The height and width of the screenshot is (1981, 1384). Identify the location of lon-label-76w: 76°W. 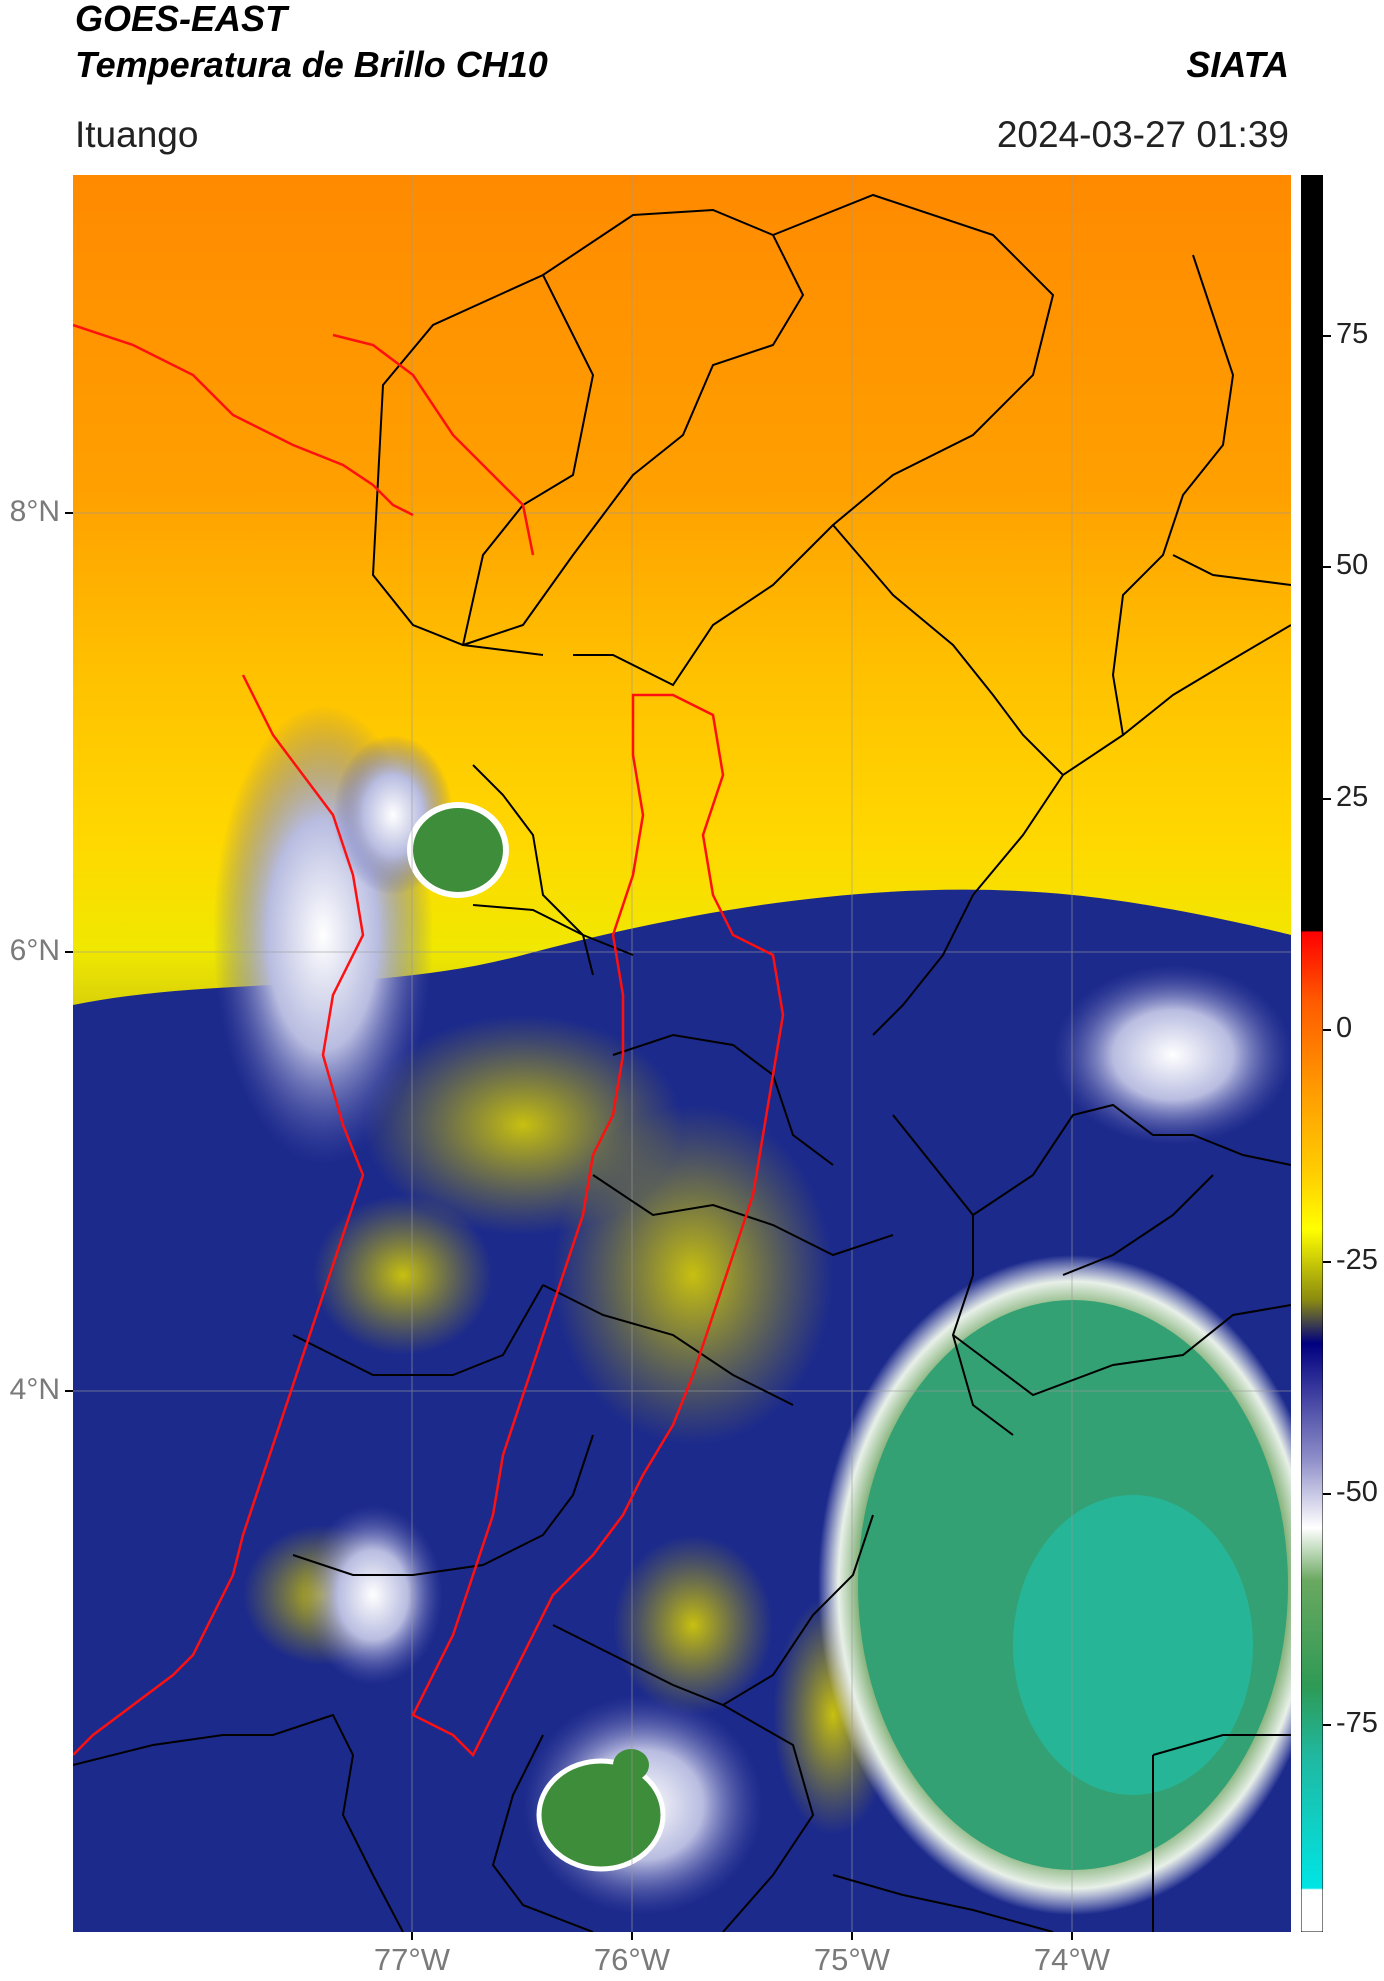
(632, 1959).